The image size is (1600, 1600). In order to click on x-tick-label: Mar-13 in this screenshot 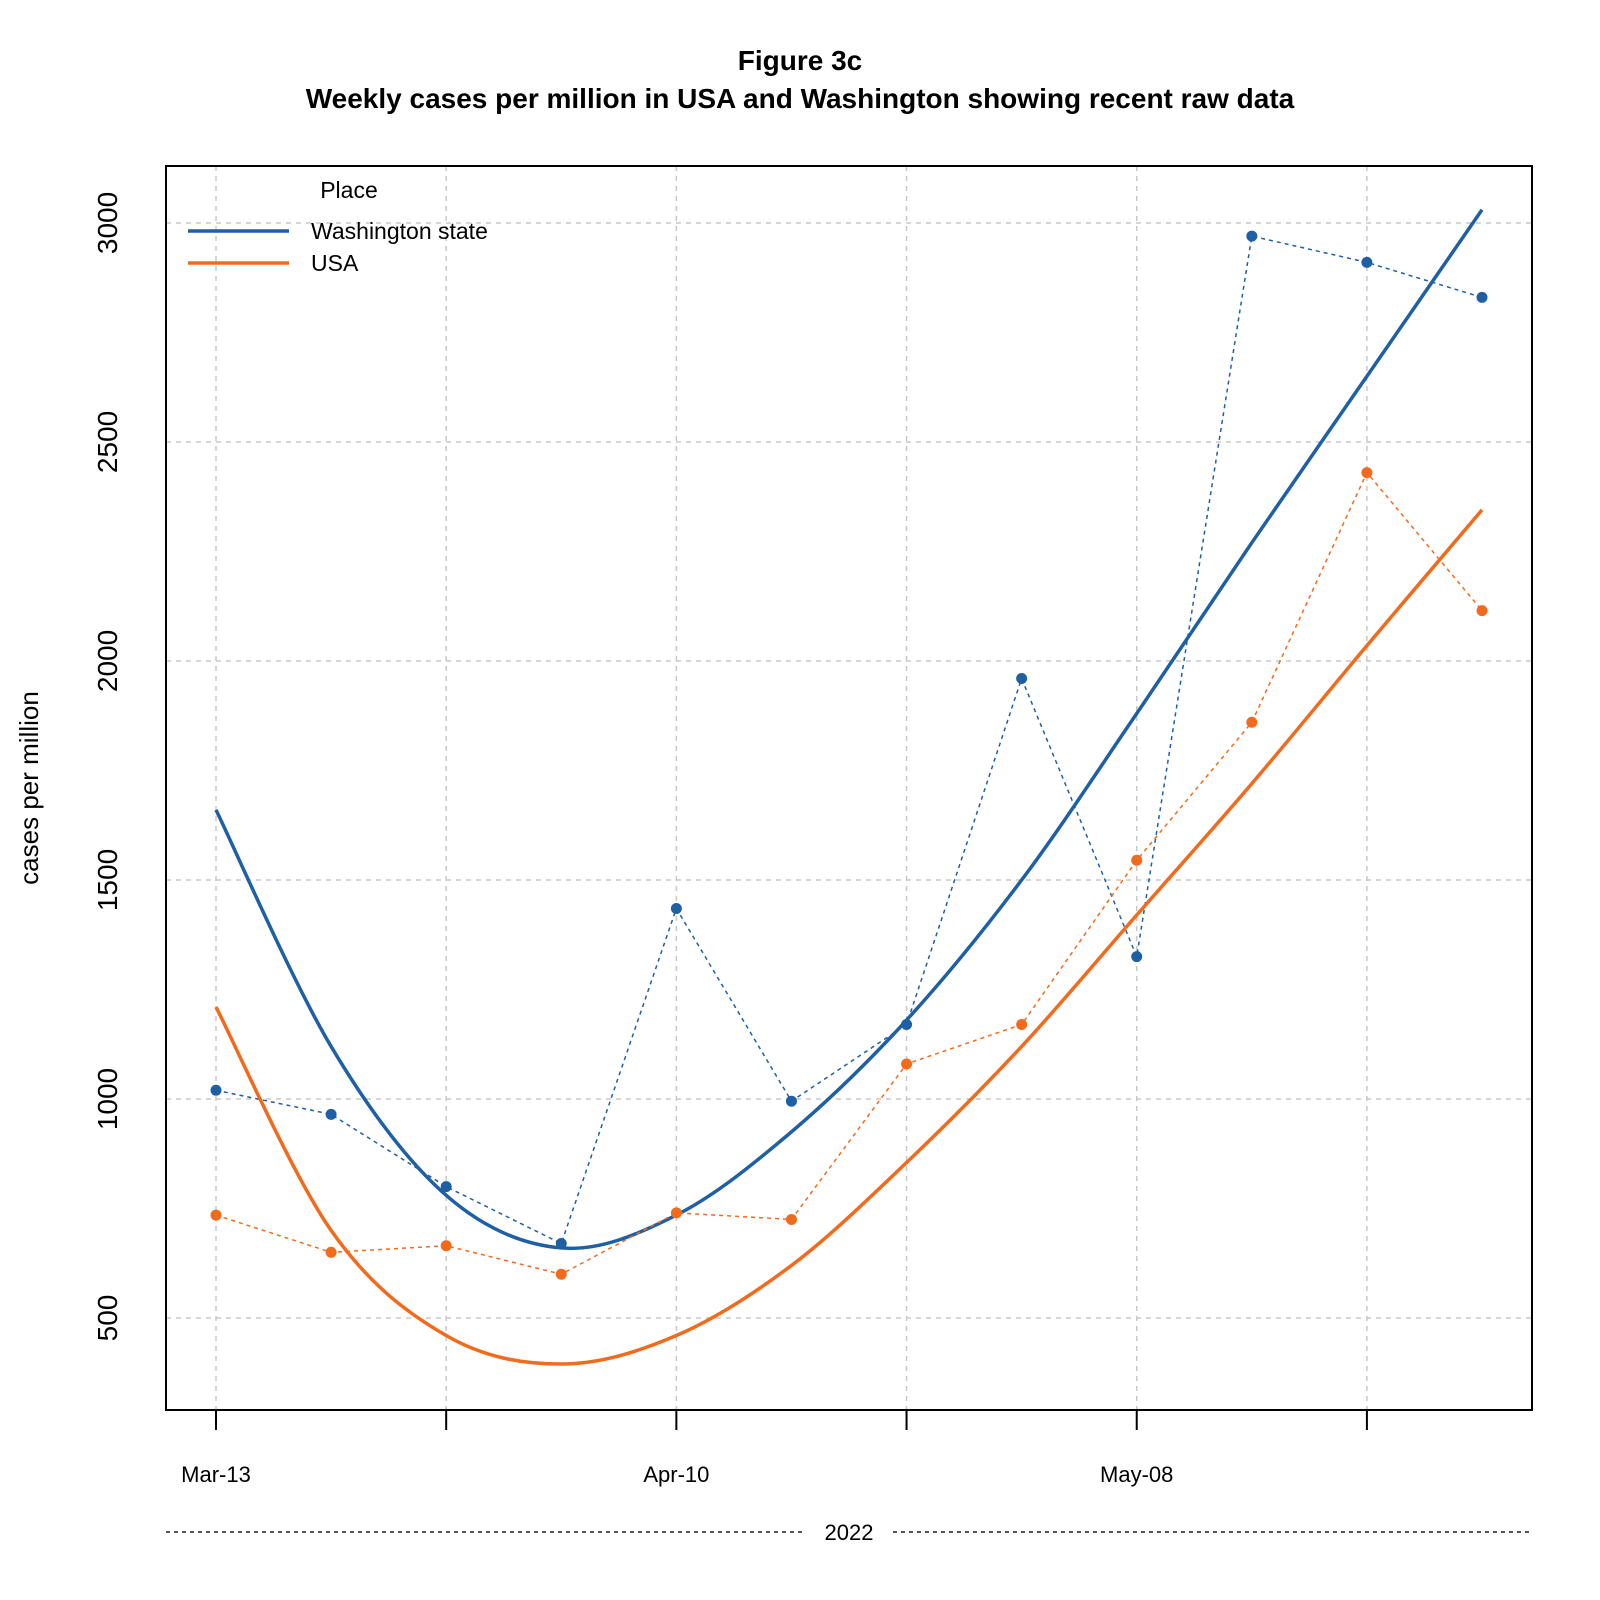, I will do `click(216, 1474)`.